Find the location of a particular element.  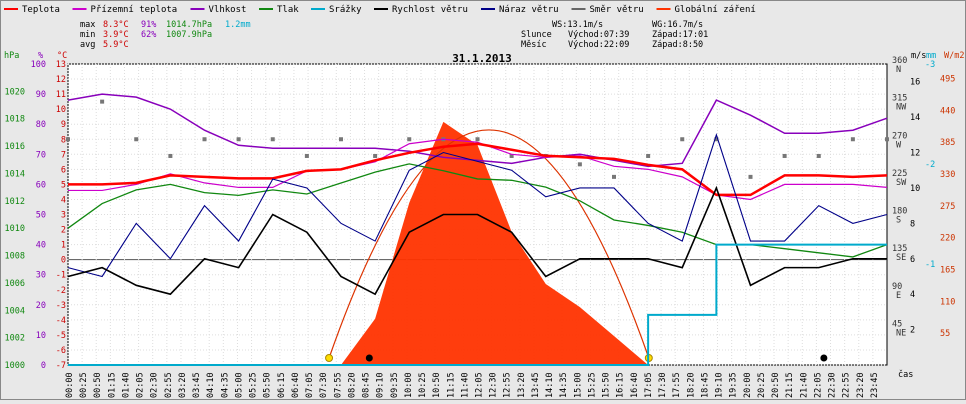

time-tick-label: 19:10 is located at coordinates (720, 385).